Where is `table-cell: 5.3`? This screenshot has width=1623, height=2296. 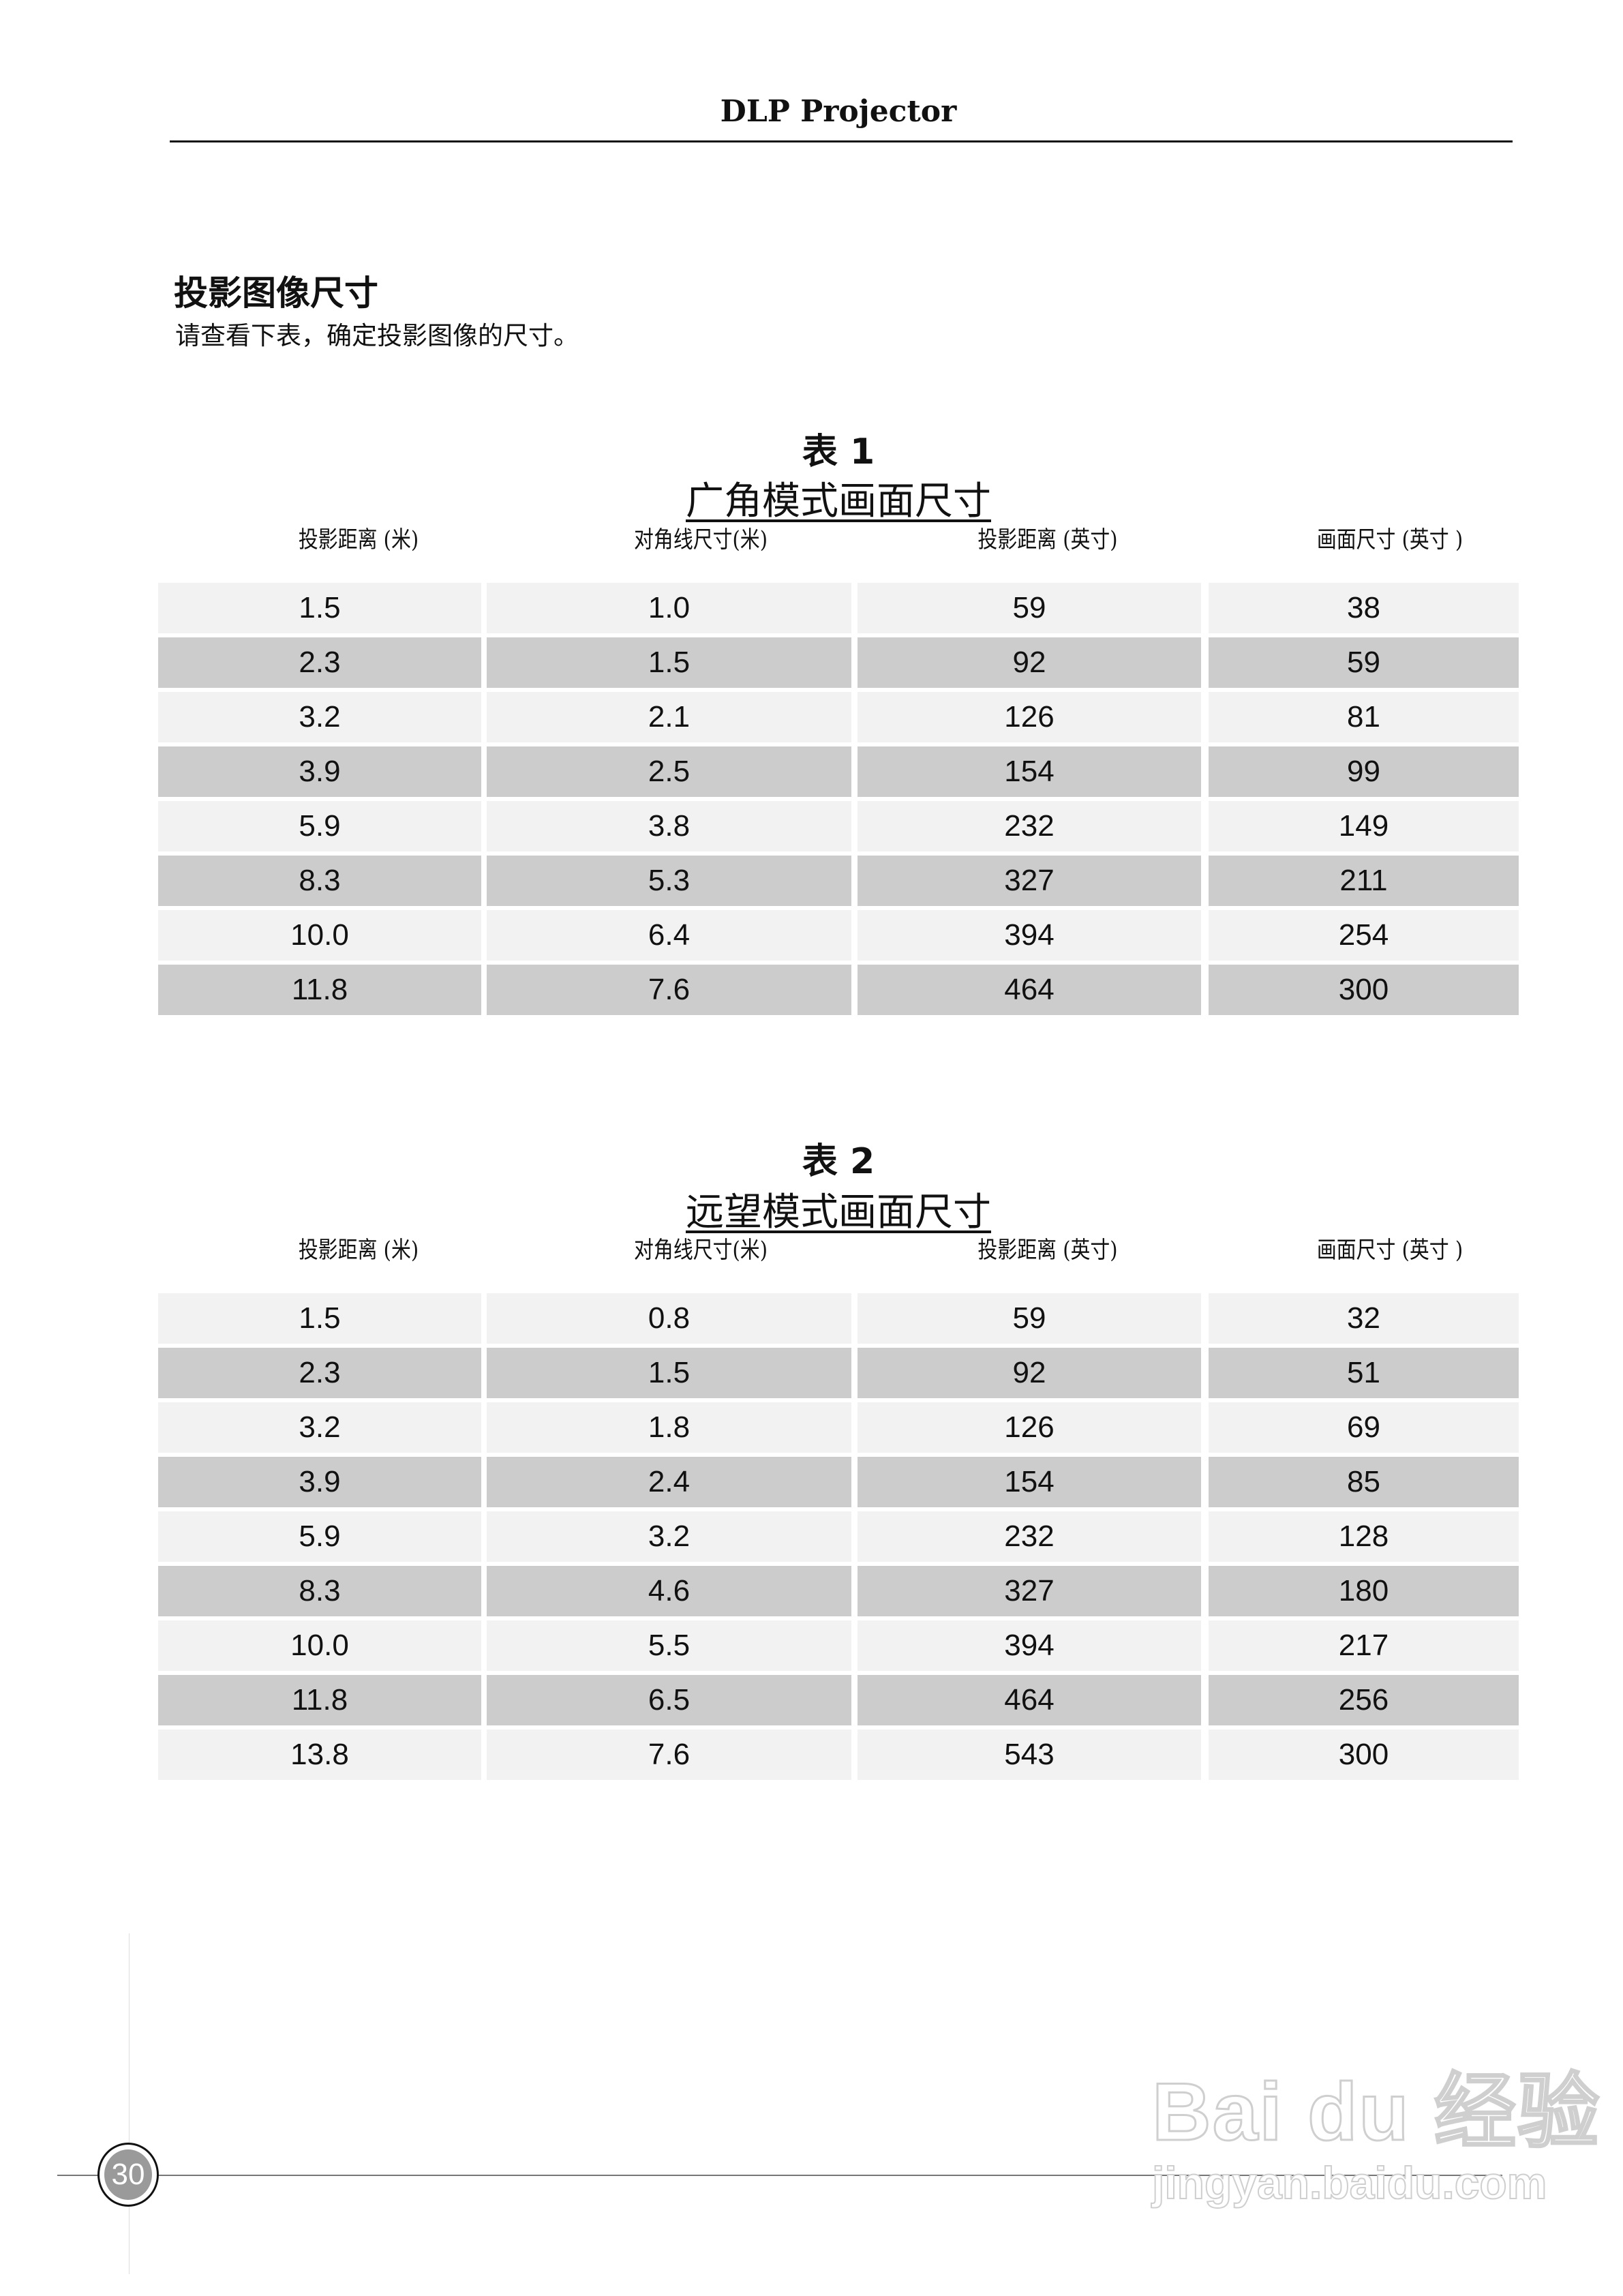 table-cell: 5.3 is located at coordinates (669, 881).